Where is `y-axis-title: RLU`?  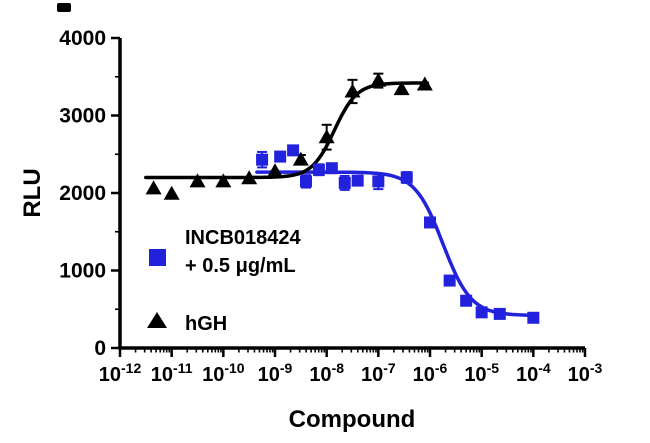 y-axis-title: RLU is located at coordinates (32, 192).